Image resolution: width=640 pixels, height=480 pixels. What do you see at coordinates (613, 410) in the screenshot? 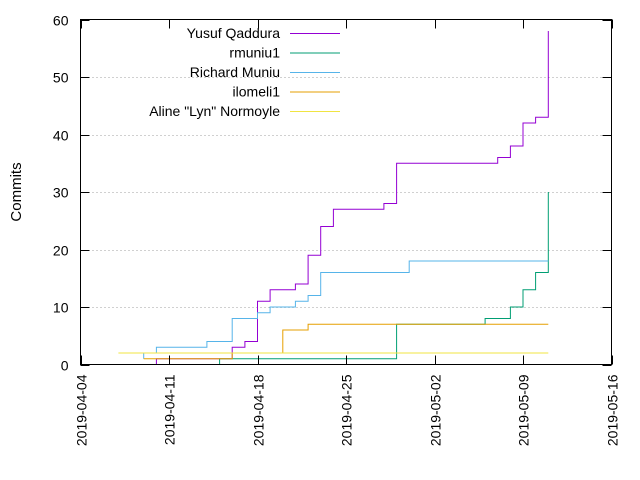
I see `x-tick-label: 2019-05-16` at bounding box center [613, 410].